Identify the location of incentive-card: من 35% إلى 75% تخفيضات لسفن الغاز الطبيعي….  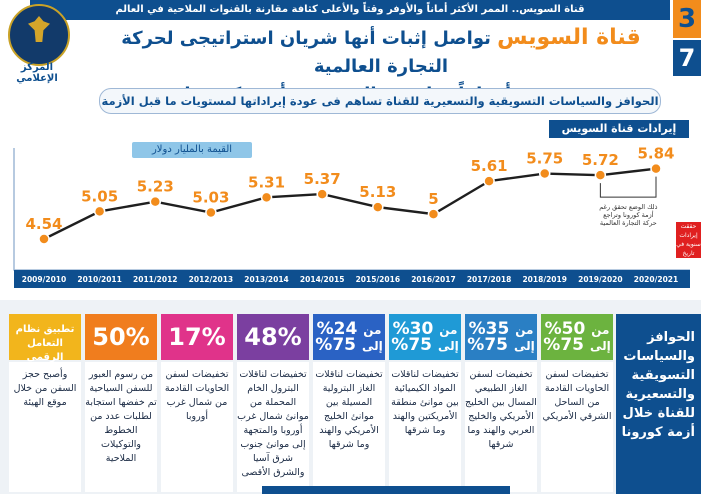
(501, 403).